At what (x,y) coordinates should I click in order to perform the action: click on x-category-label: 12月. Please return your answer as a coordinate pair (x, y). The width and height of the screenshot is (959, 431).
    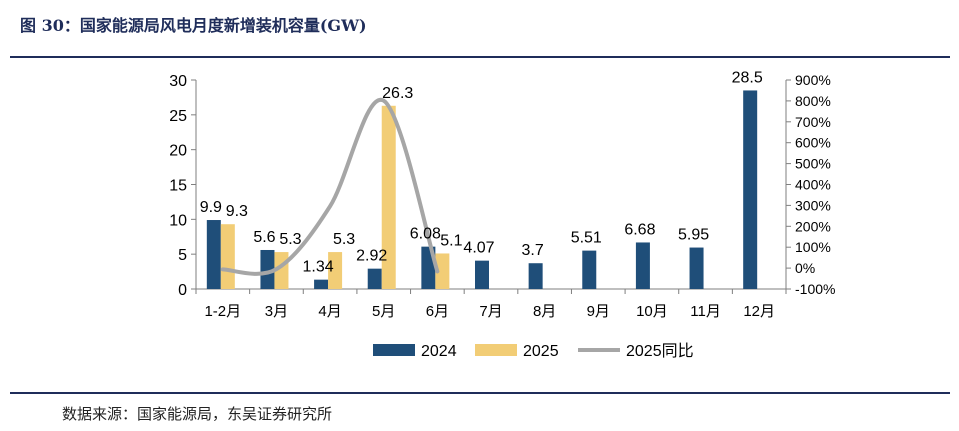
    Looking at the image, I should click on (759, 311).